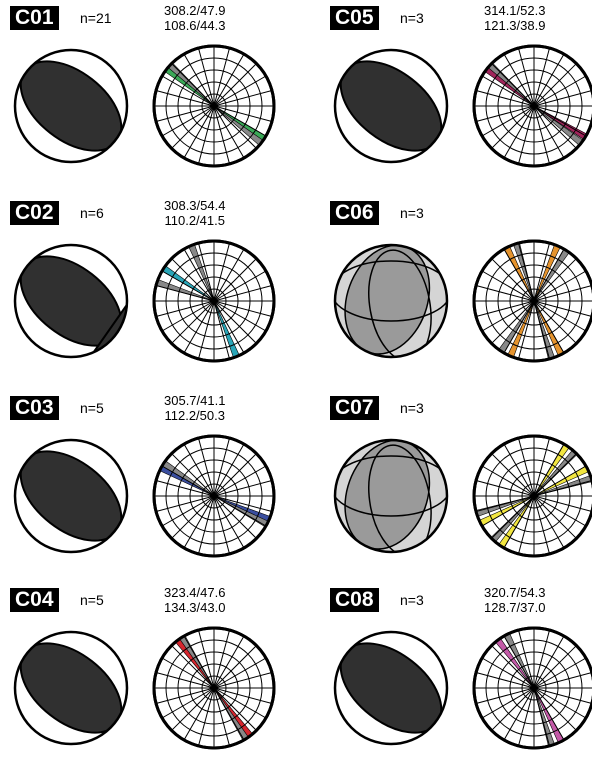 This screenshot has height=772, width=592. I want to click on cluster-panel: C04 n=5 323.4/47.6 134.3/43.0, so click(148, 677).